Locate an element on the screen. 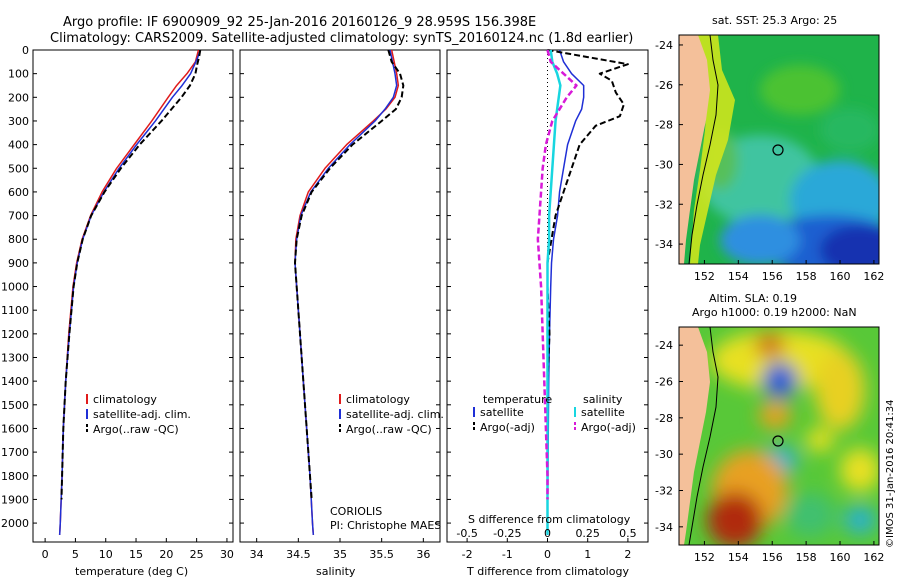 This screenshot has height=580, width=900. temperature-xlabel: temperature (deg C) is located at coordinates (131, 571).